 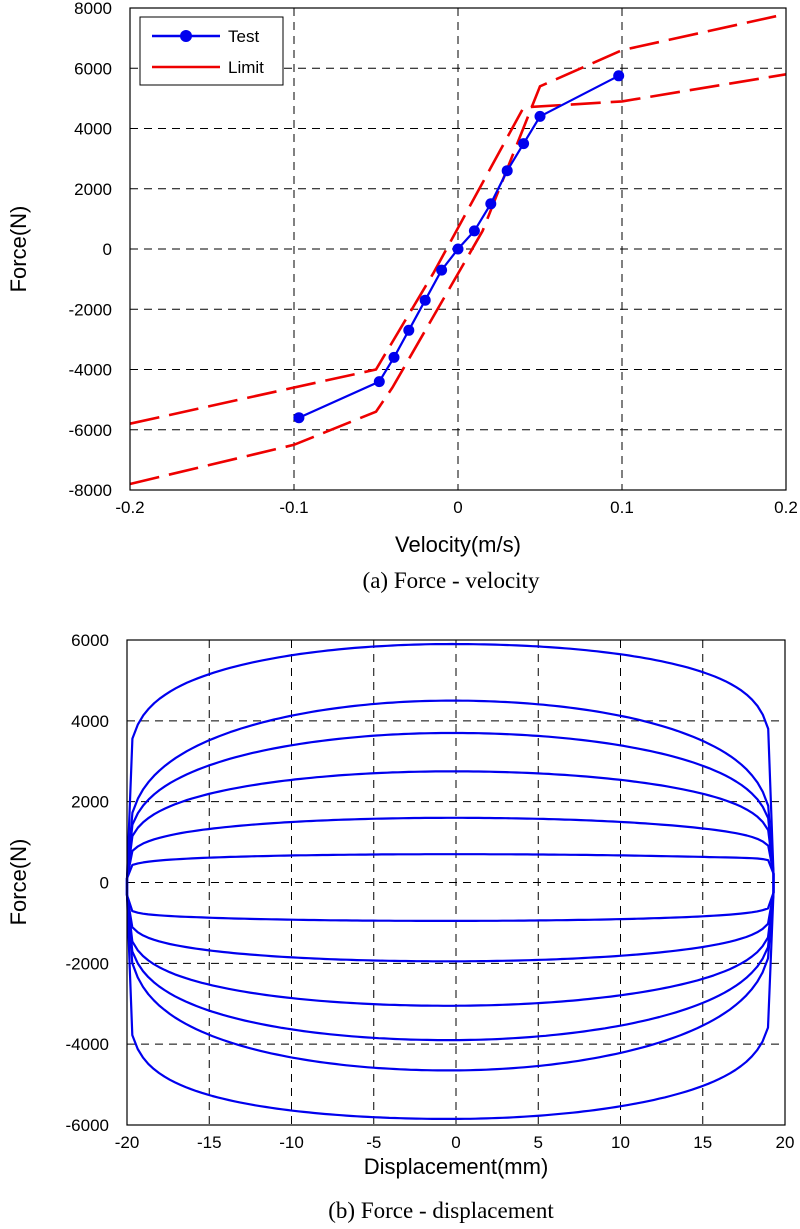 I want to click on b-x-tick-label: 20, so click(x=785, y=1142).